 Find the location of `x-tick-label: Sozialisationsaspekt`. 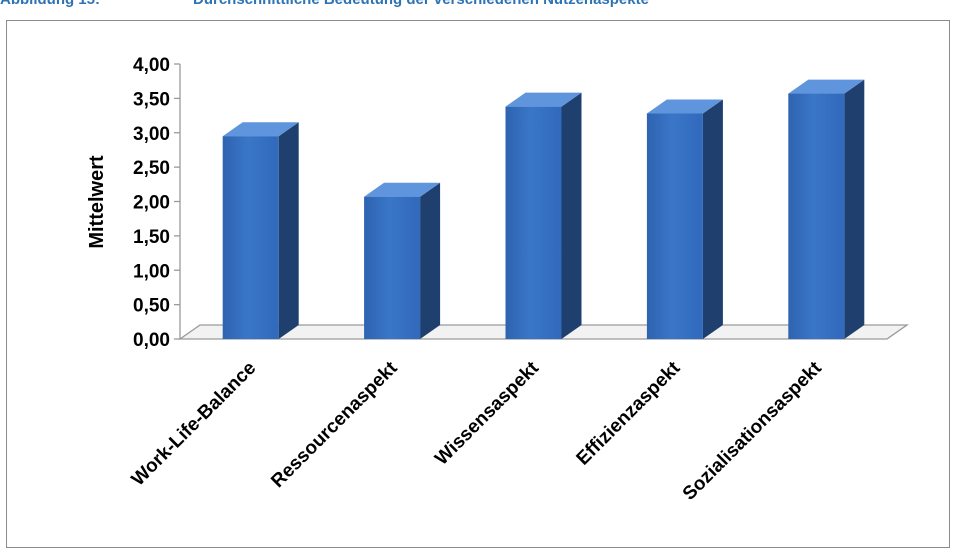

x-tick-label: Sozialisationsaspekt is located at coordinates (752, 430).